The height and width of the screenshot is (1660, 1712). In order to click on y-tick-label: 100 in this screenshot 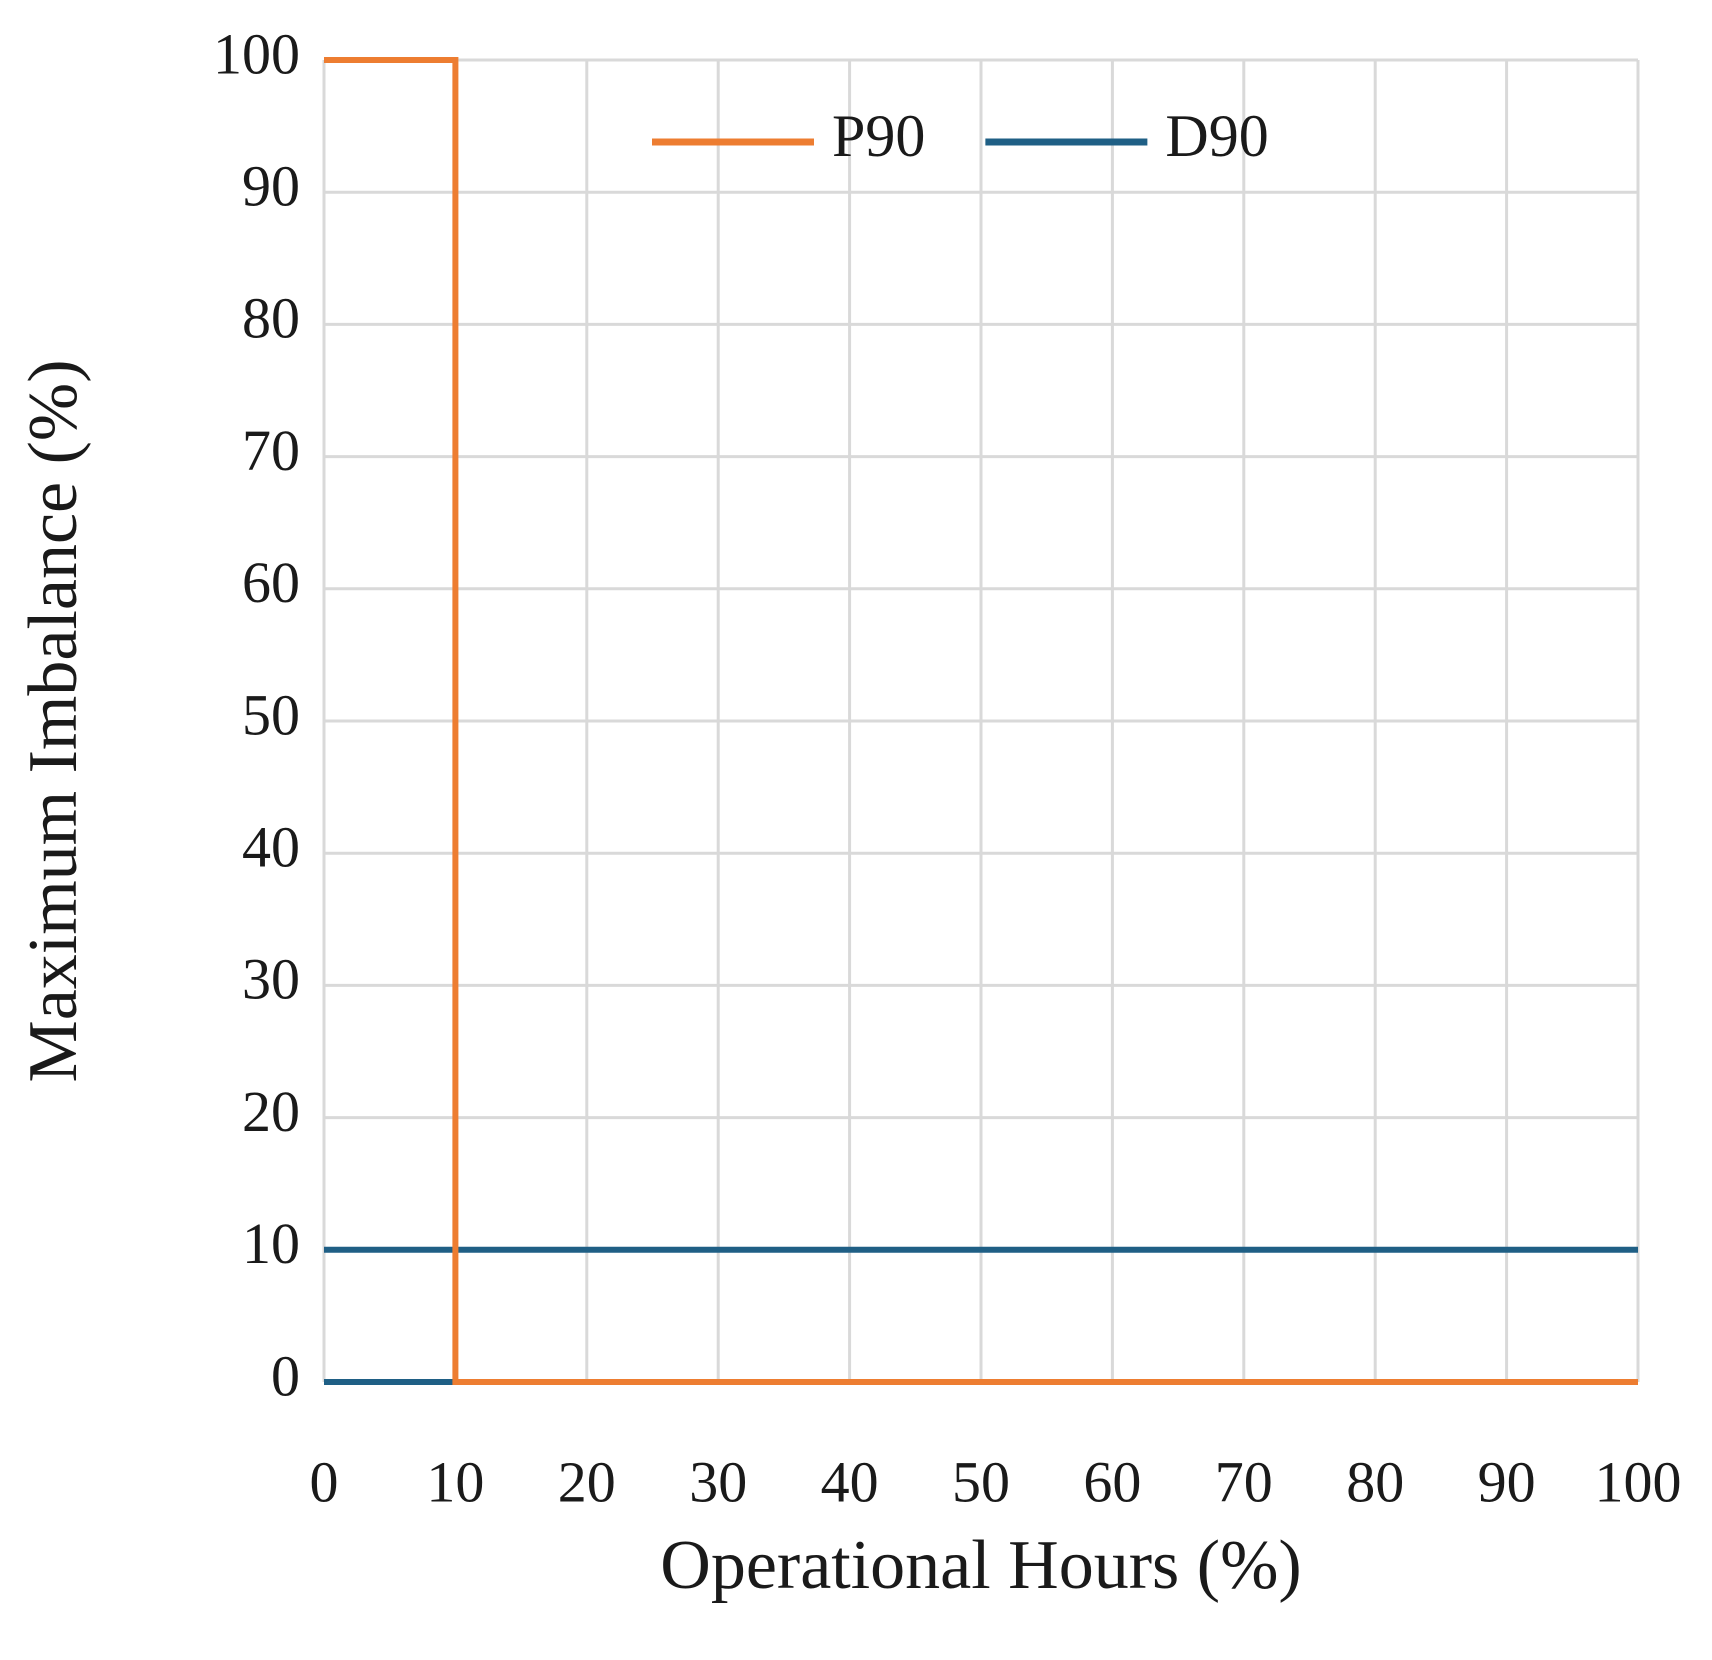, I will do `click(256, 53)`.